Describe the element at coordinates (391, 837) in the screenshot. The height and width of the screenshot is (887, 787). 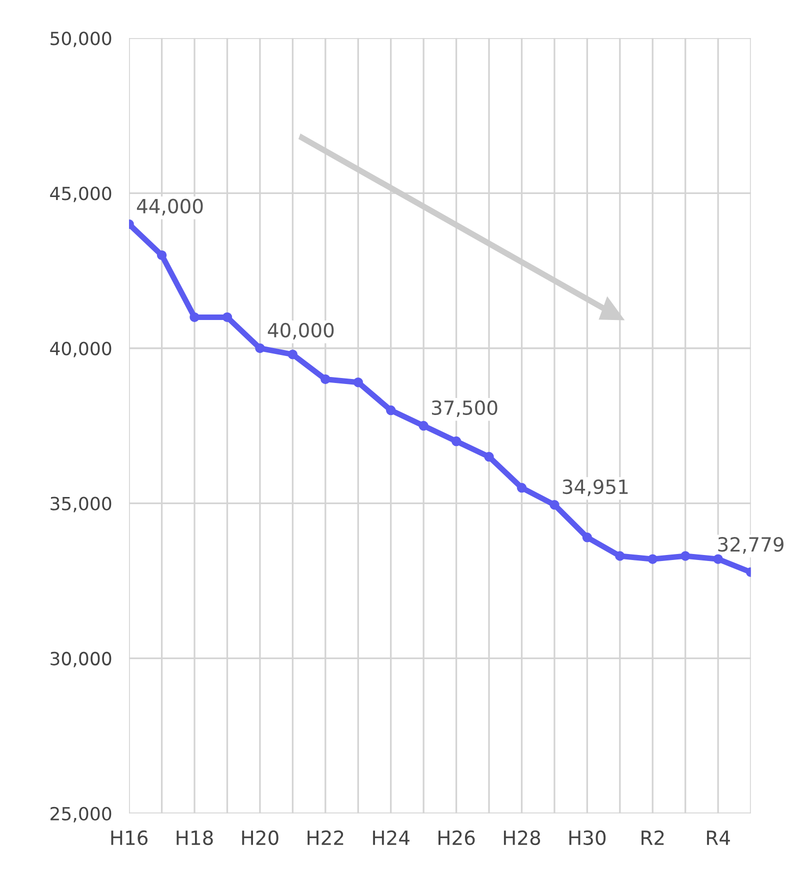
I see `x-tick-label: H24` at that location.